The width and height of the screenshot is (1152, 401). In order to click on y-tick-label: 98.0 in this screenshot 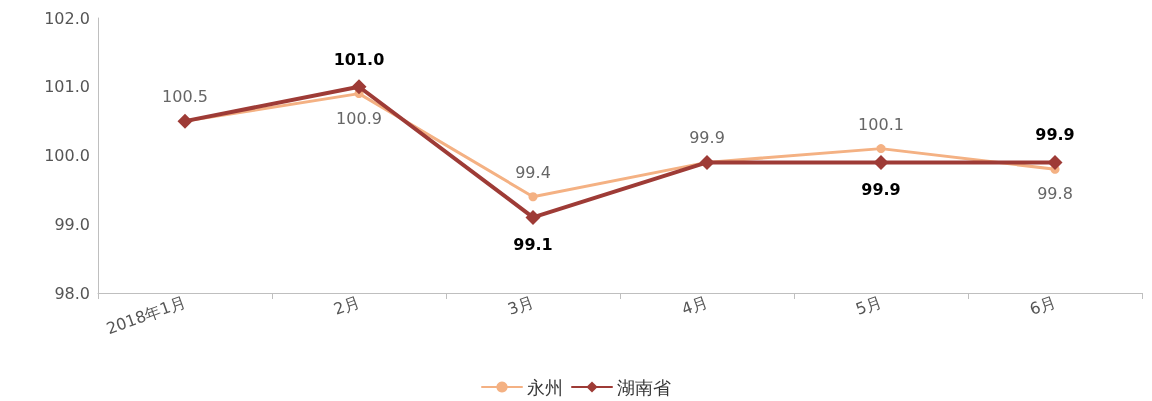, I will do `click(72, 293)`.